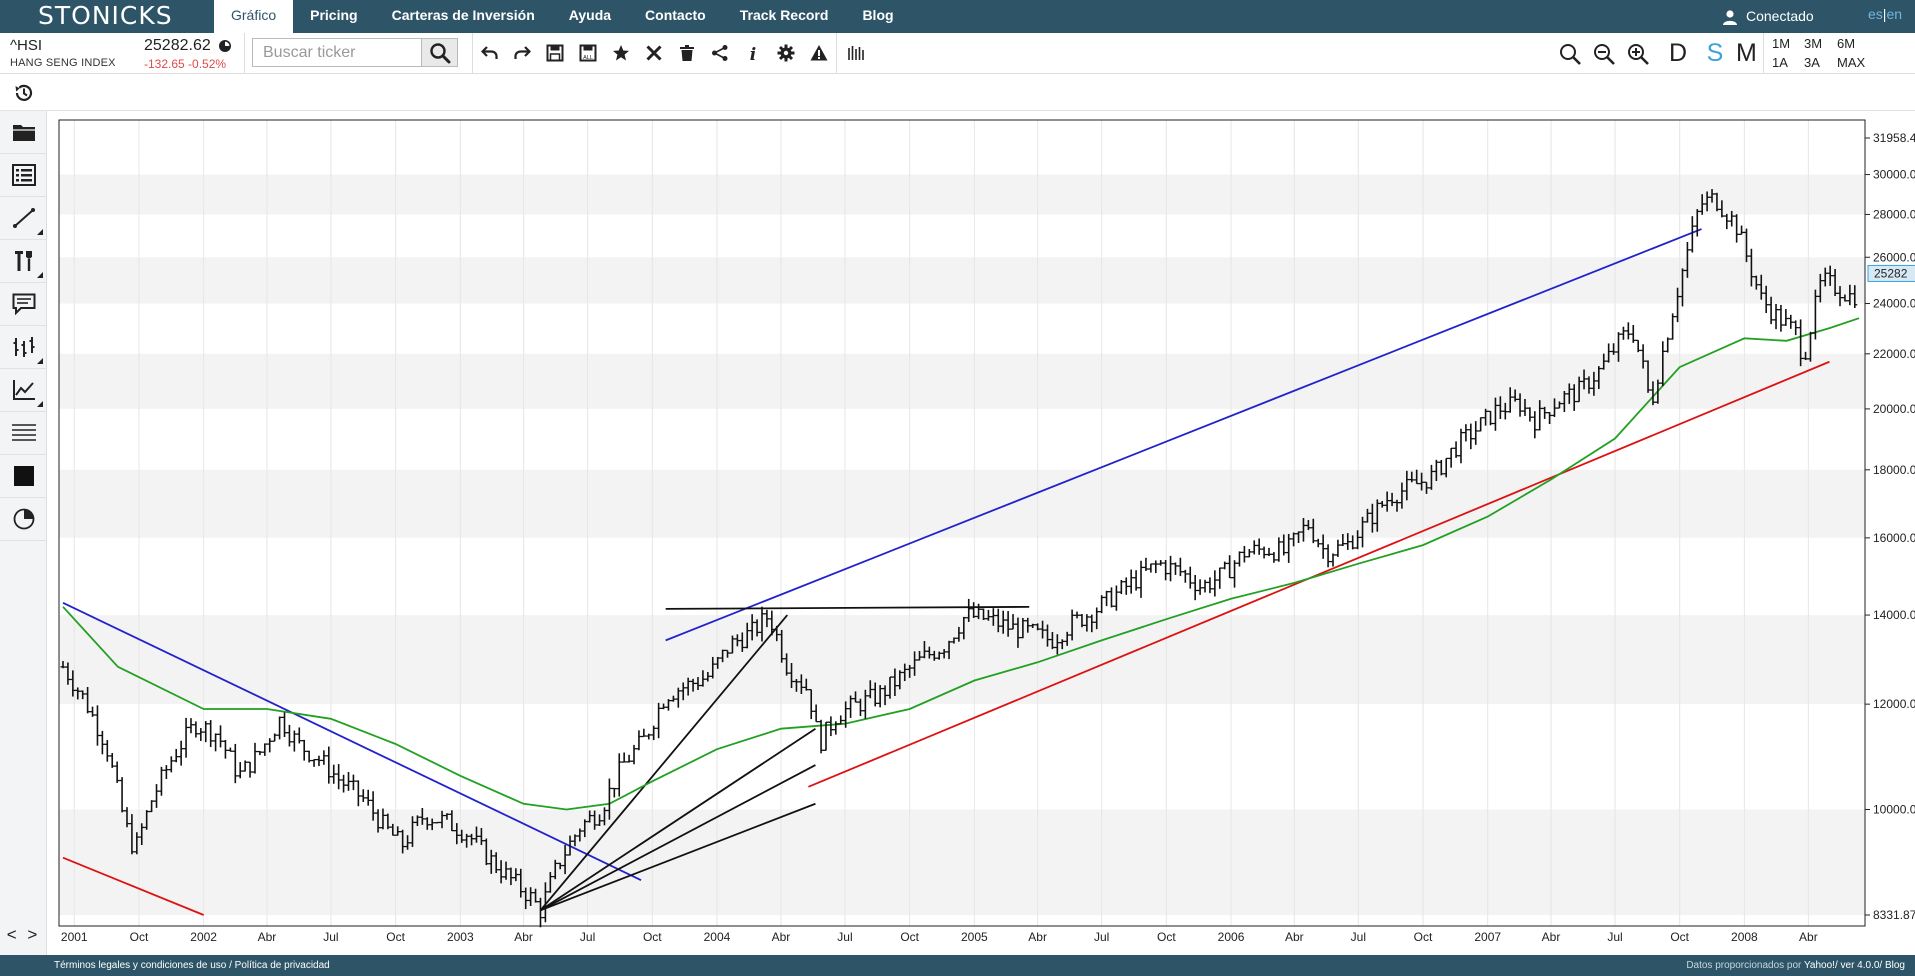 The width and height of the screenshot is (1915, 976). Describe the element at coordinates (555, 53) in the screenshot. I see `save-icon` at that location.